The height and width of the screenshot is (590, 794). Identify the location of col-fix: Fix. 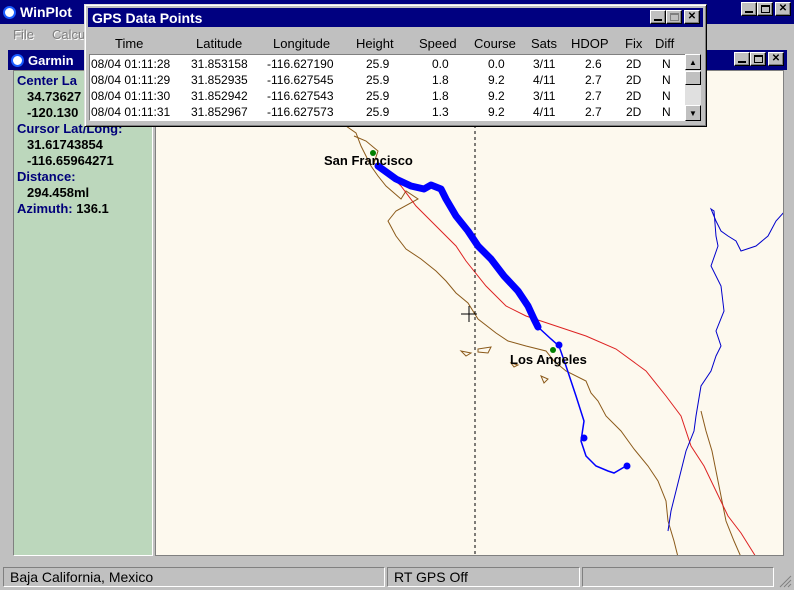
(634, 43).